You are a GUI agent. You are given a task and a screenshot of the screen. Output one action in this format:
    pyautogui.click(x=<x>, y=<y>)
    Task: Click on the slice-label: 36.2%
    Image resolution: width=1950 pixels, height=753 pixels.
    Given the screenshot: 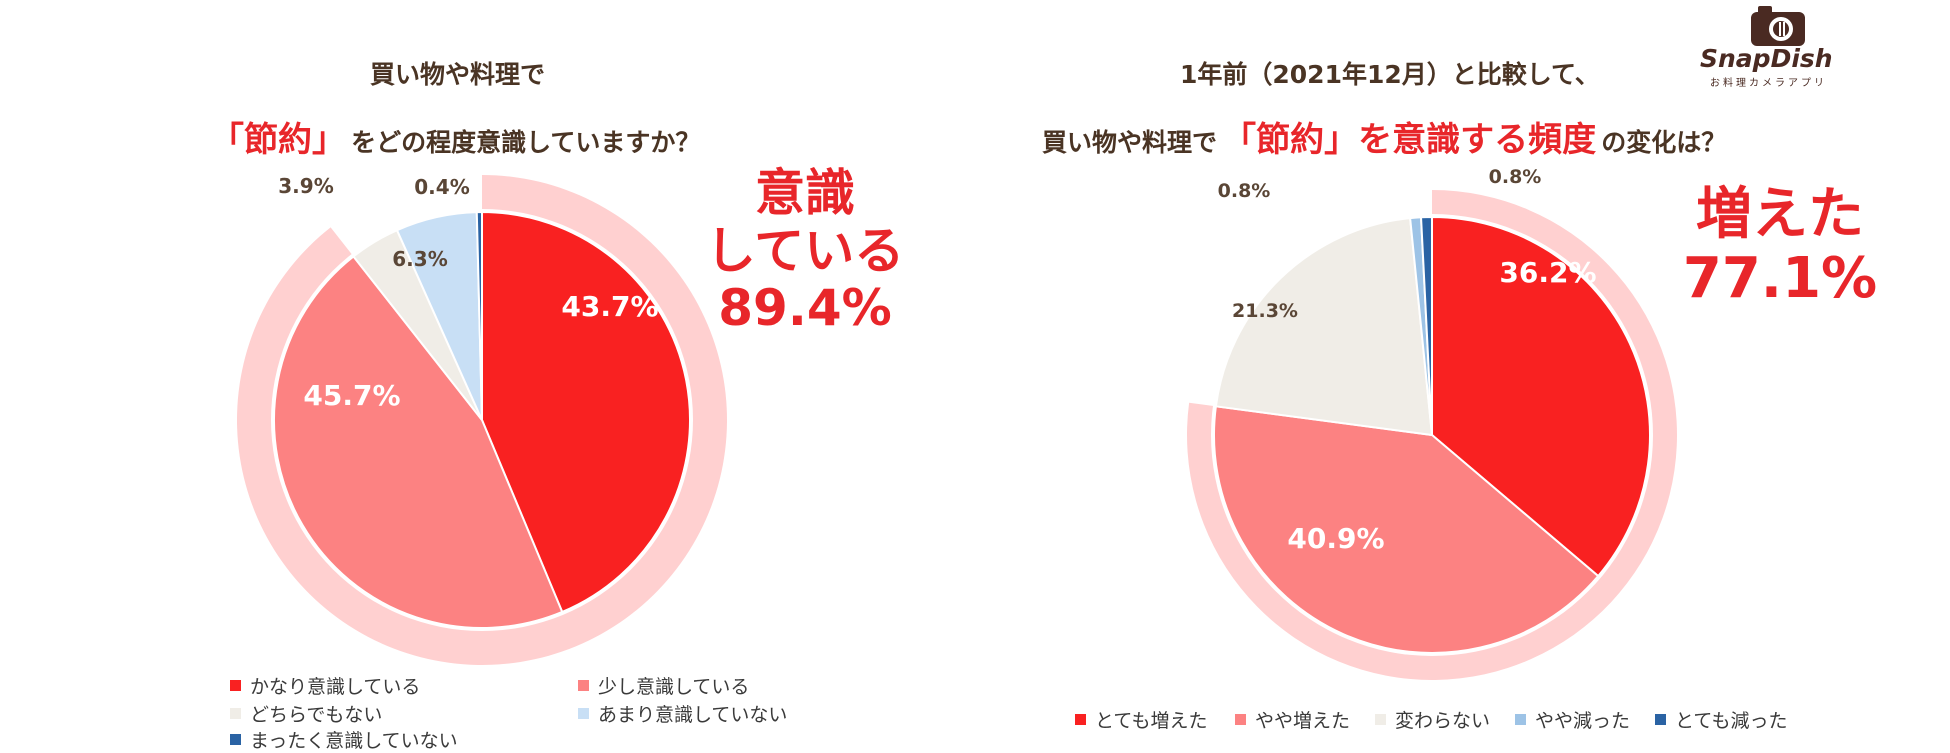 What is the action you would take?
    pyautogui.click(x=1547, y=272)
    